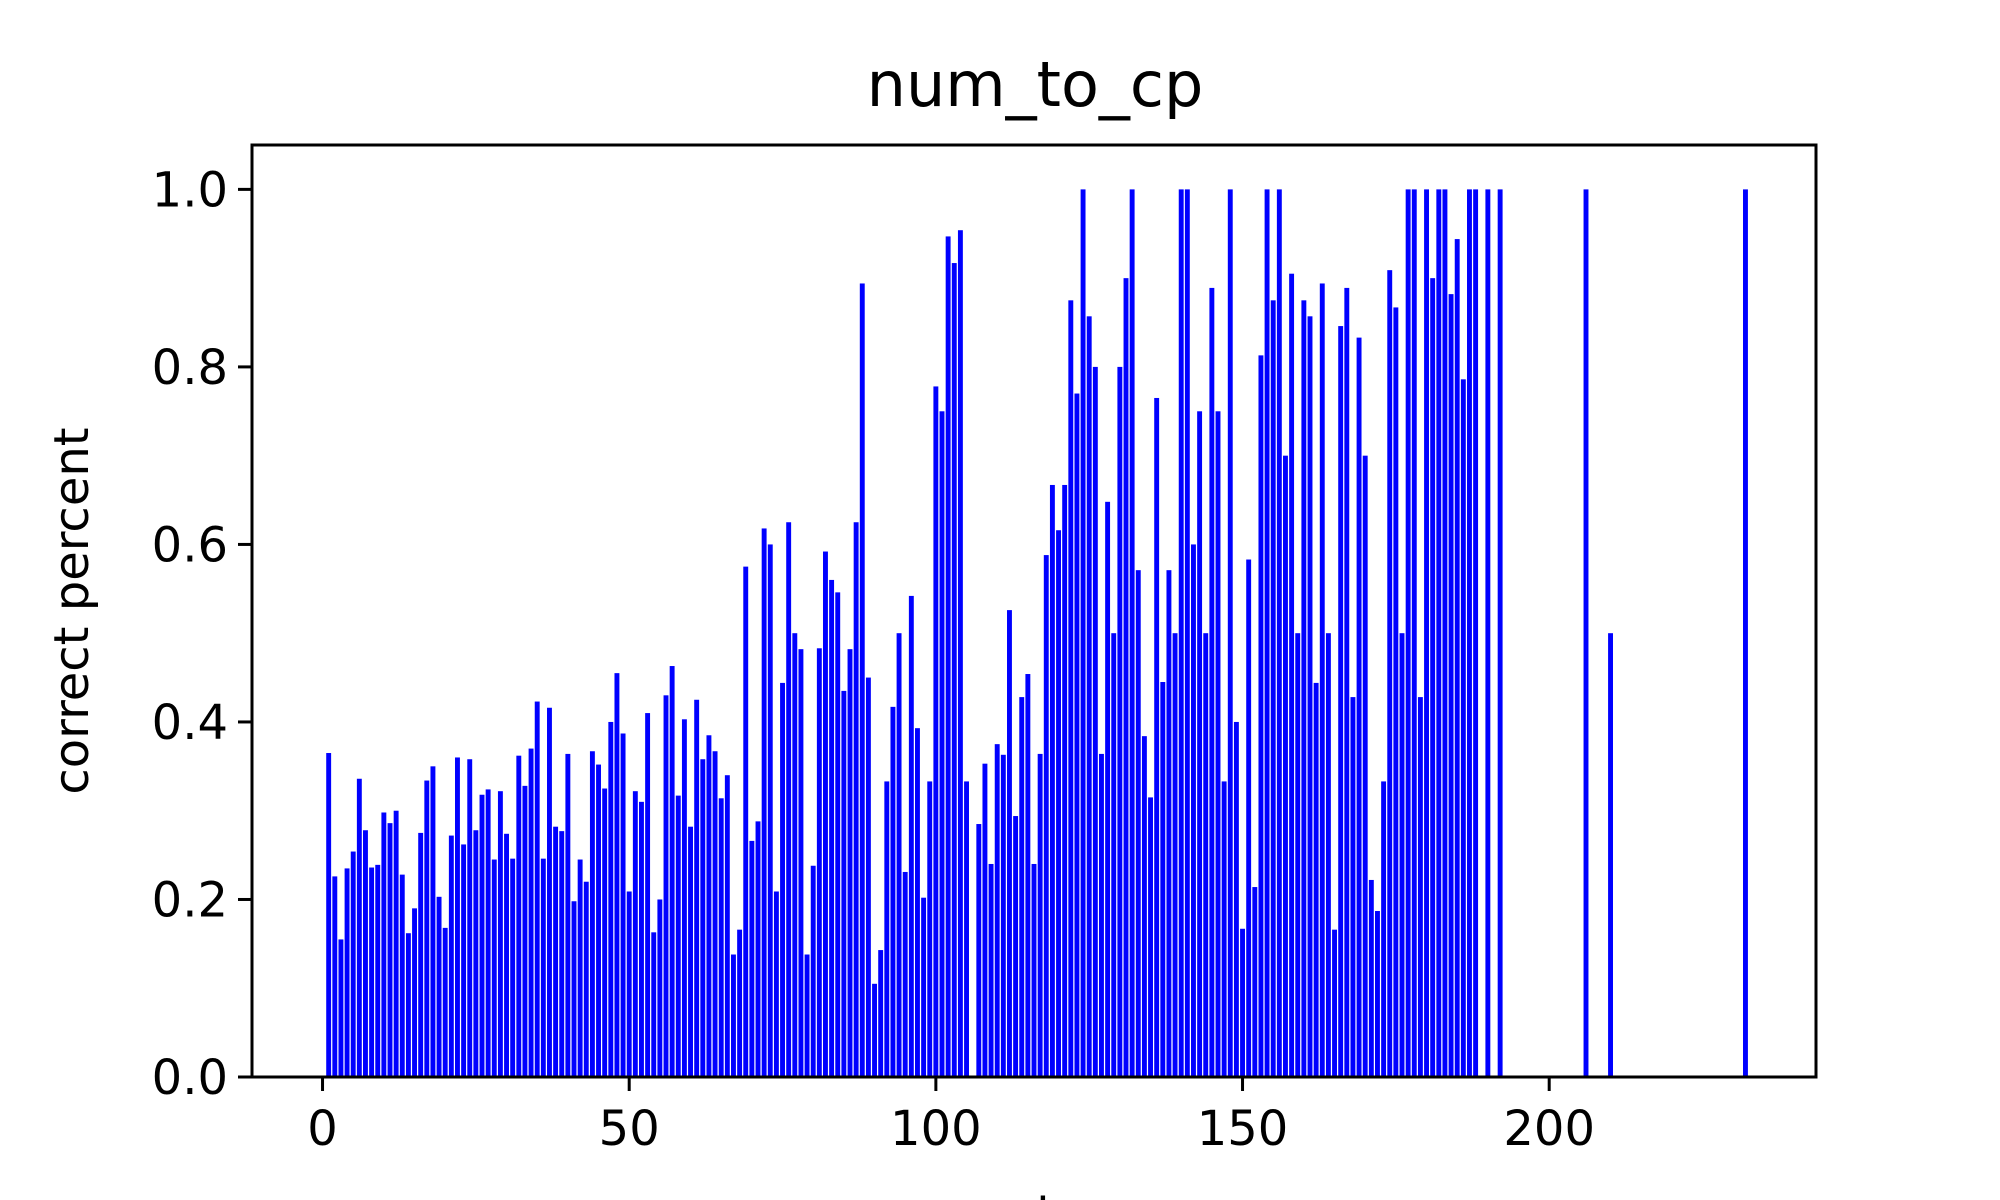 The width and height of the screenshot is (2000, 1200). What do you see at coordinates (190, 723) in the screenshot?
I see `y-tick-label: 0.4` at bounding box center [190, 723].